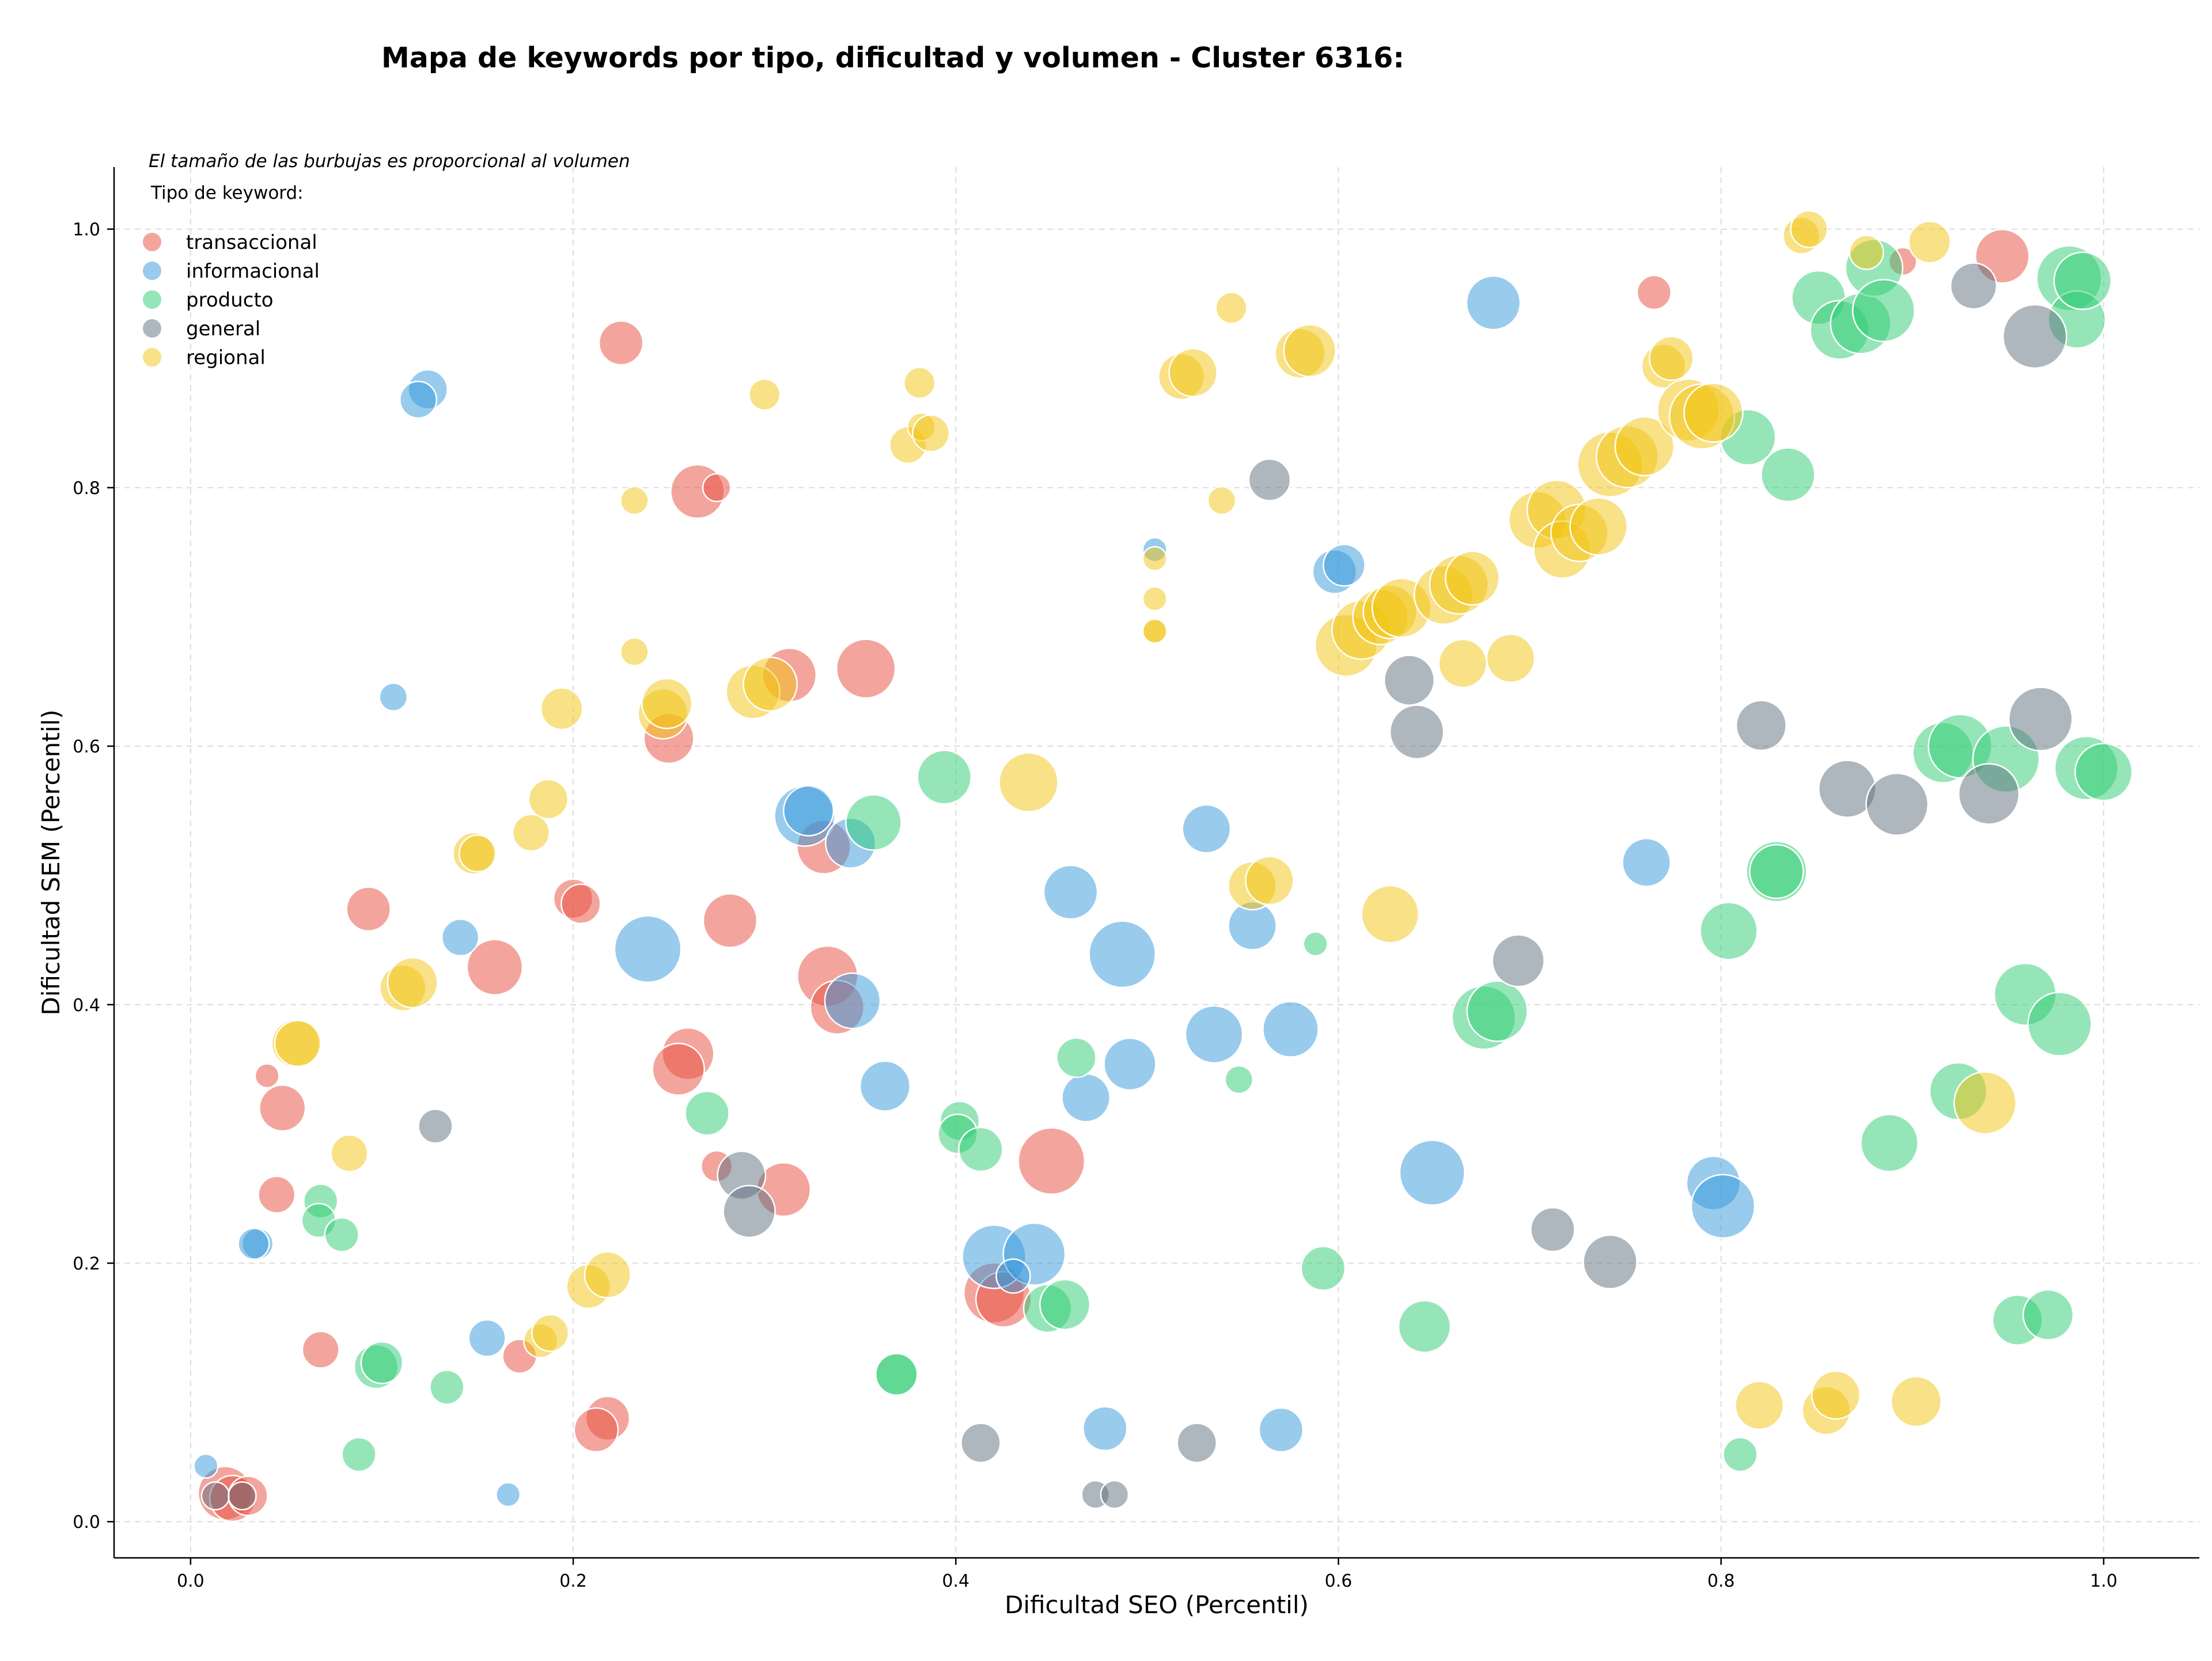  What do you see at coordinates (51, 863) in the screenshot?
I see `y-axis-label: Dificultad SEM (Percentil)` at bounding box center [51, 863].